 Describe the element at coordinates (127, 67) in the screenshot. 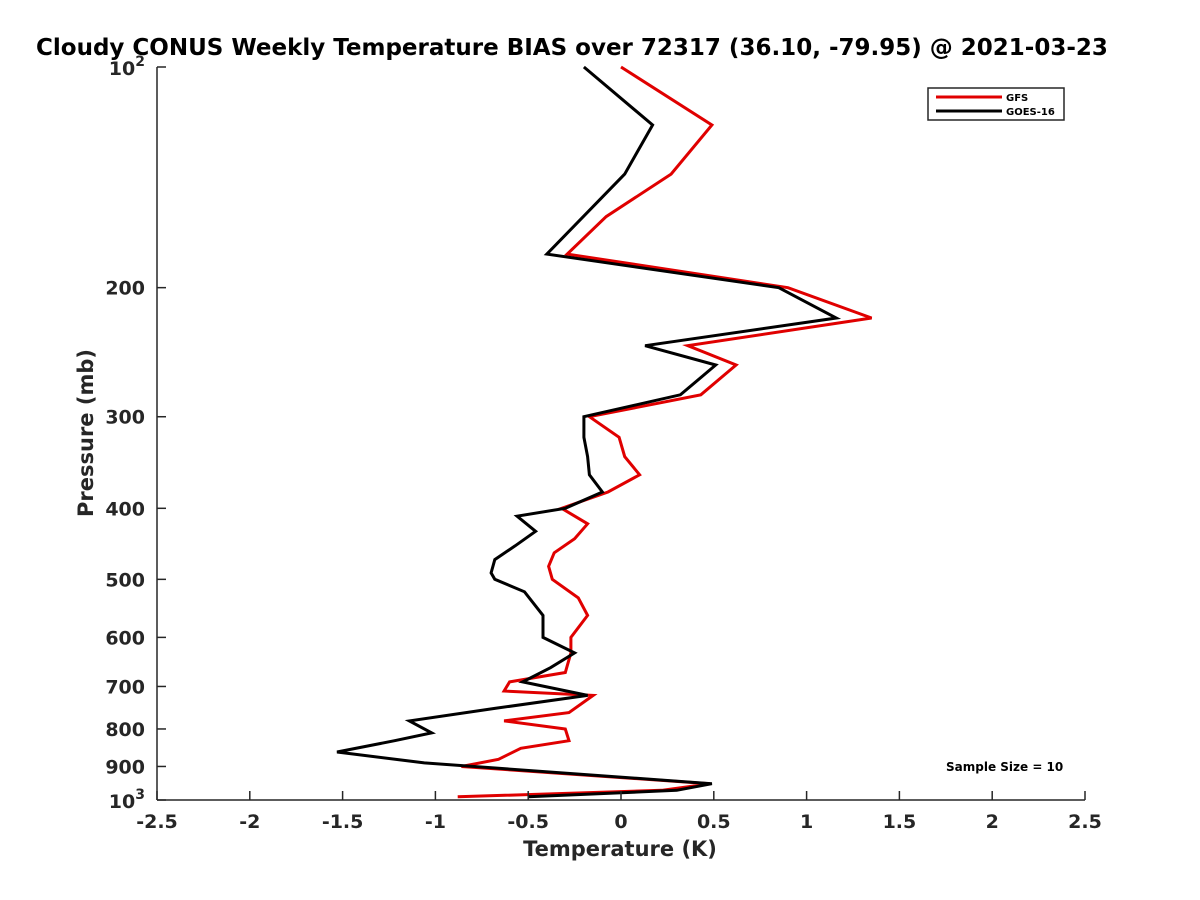

I see `y-tick-label-top: 102` at that location.